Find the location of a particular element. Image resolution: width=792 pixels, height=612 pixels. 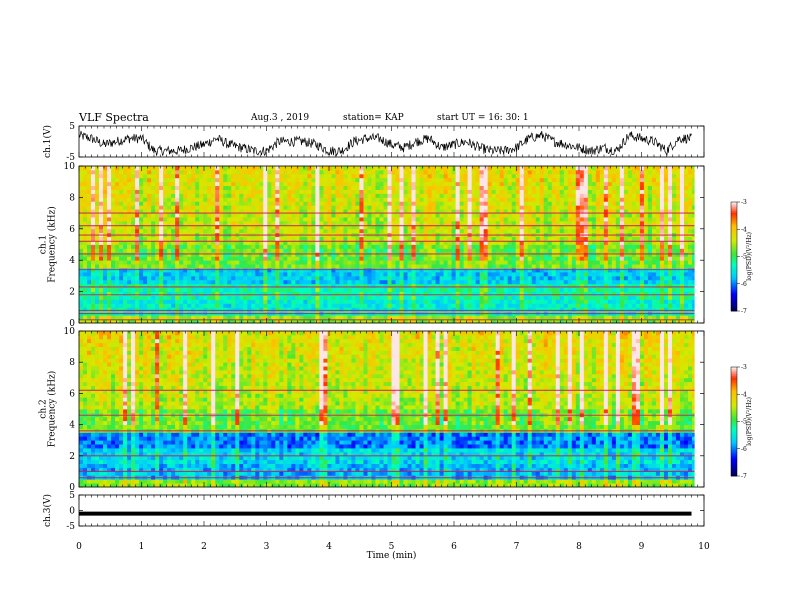

time-axis: 0 1 2 3 4 5 6 7 8 9 10 Time (min) is located at coordinates (393, 551).